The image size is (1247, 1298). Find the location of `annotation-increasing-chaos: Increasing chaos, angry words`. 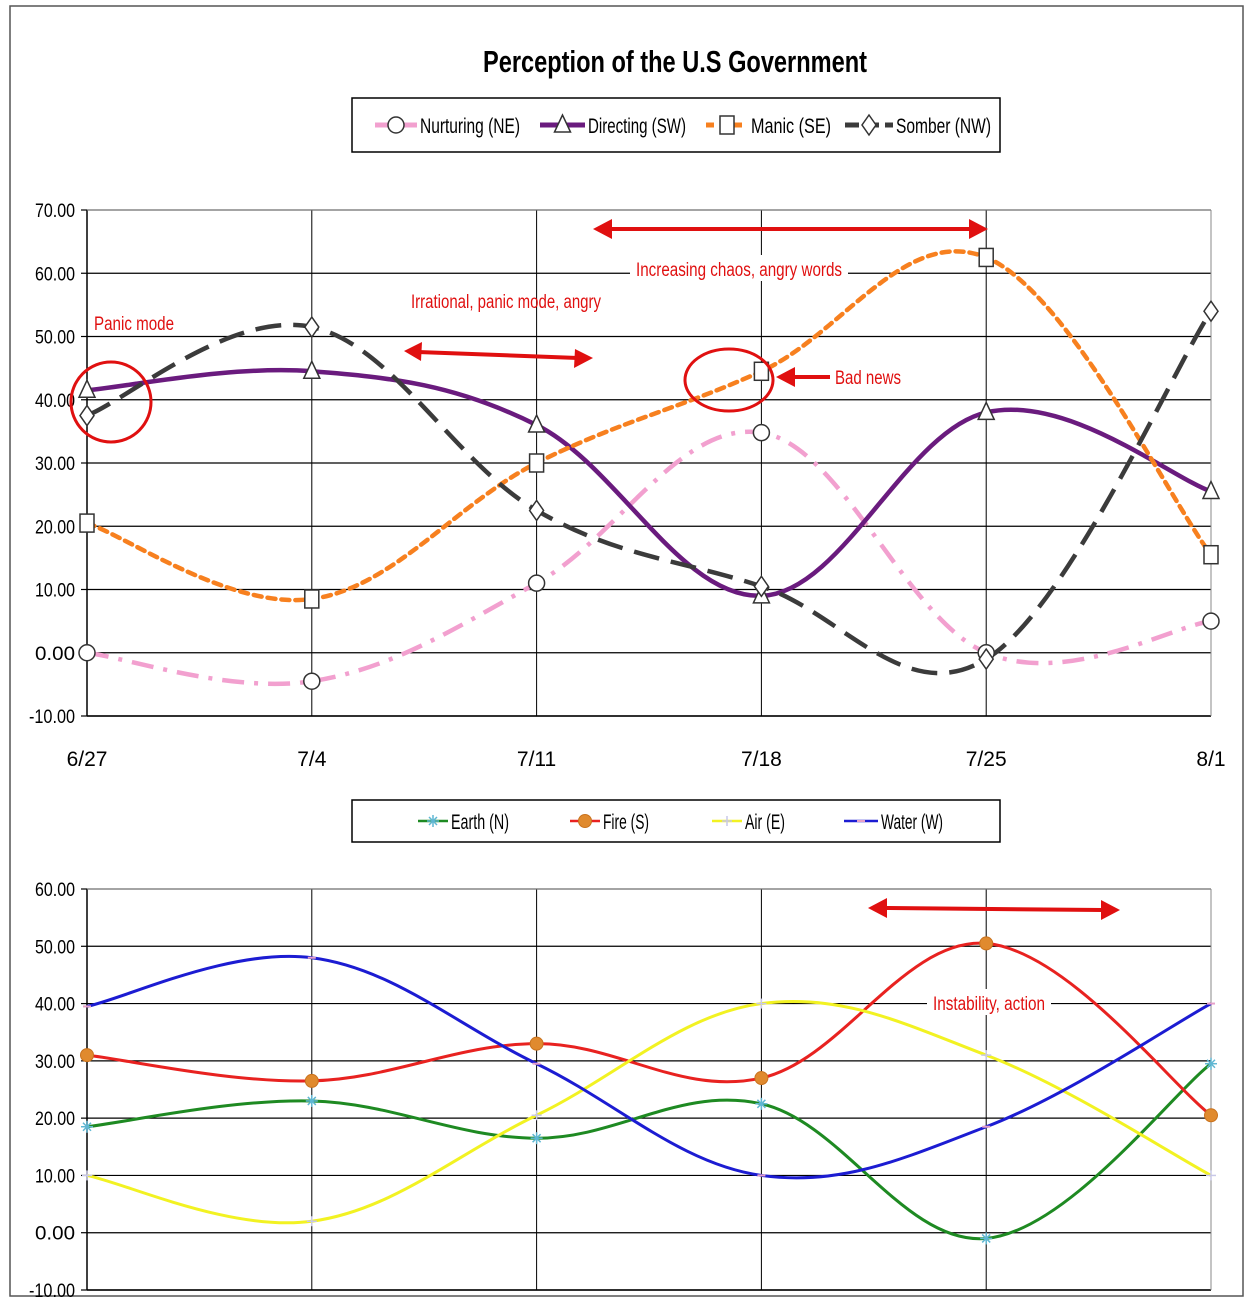

annotation-increasing-chaos: Increasing chaos, angry words is located at coordinates (739, 270).